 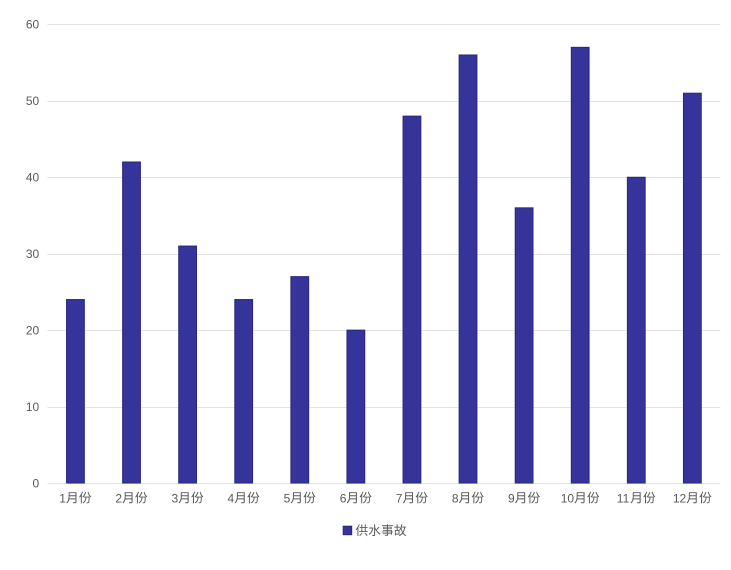 What do you see at coordinates (287, 498) in the screenshot?
I see `svg-text: 5` at bounding box center [287, 498].